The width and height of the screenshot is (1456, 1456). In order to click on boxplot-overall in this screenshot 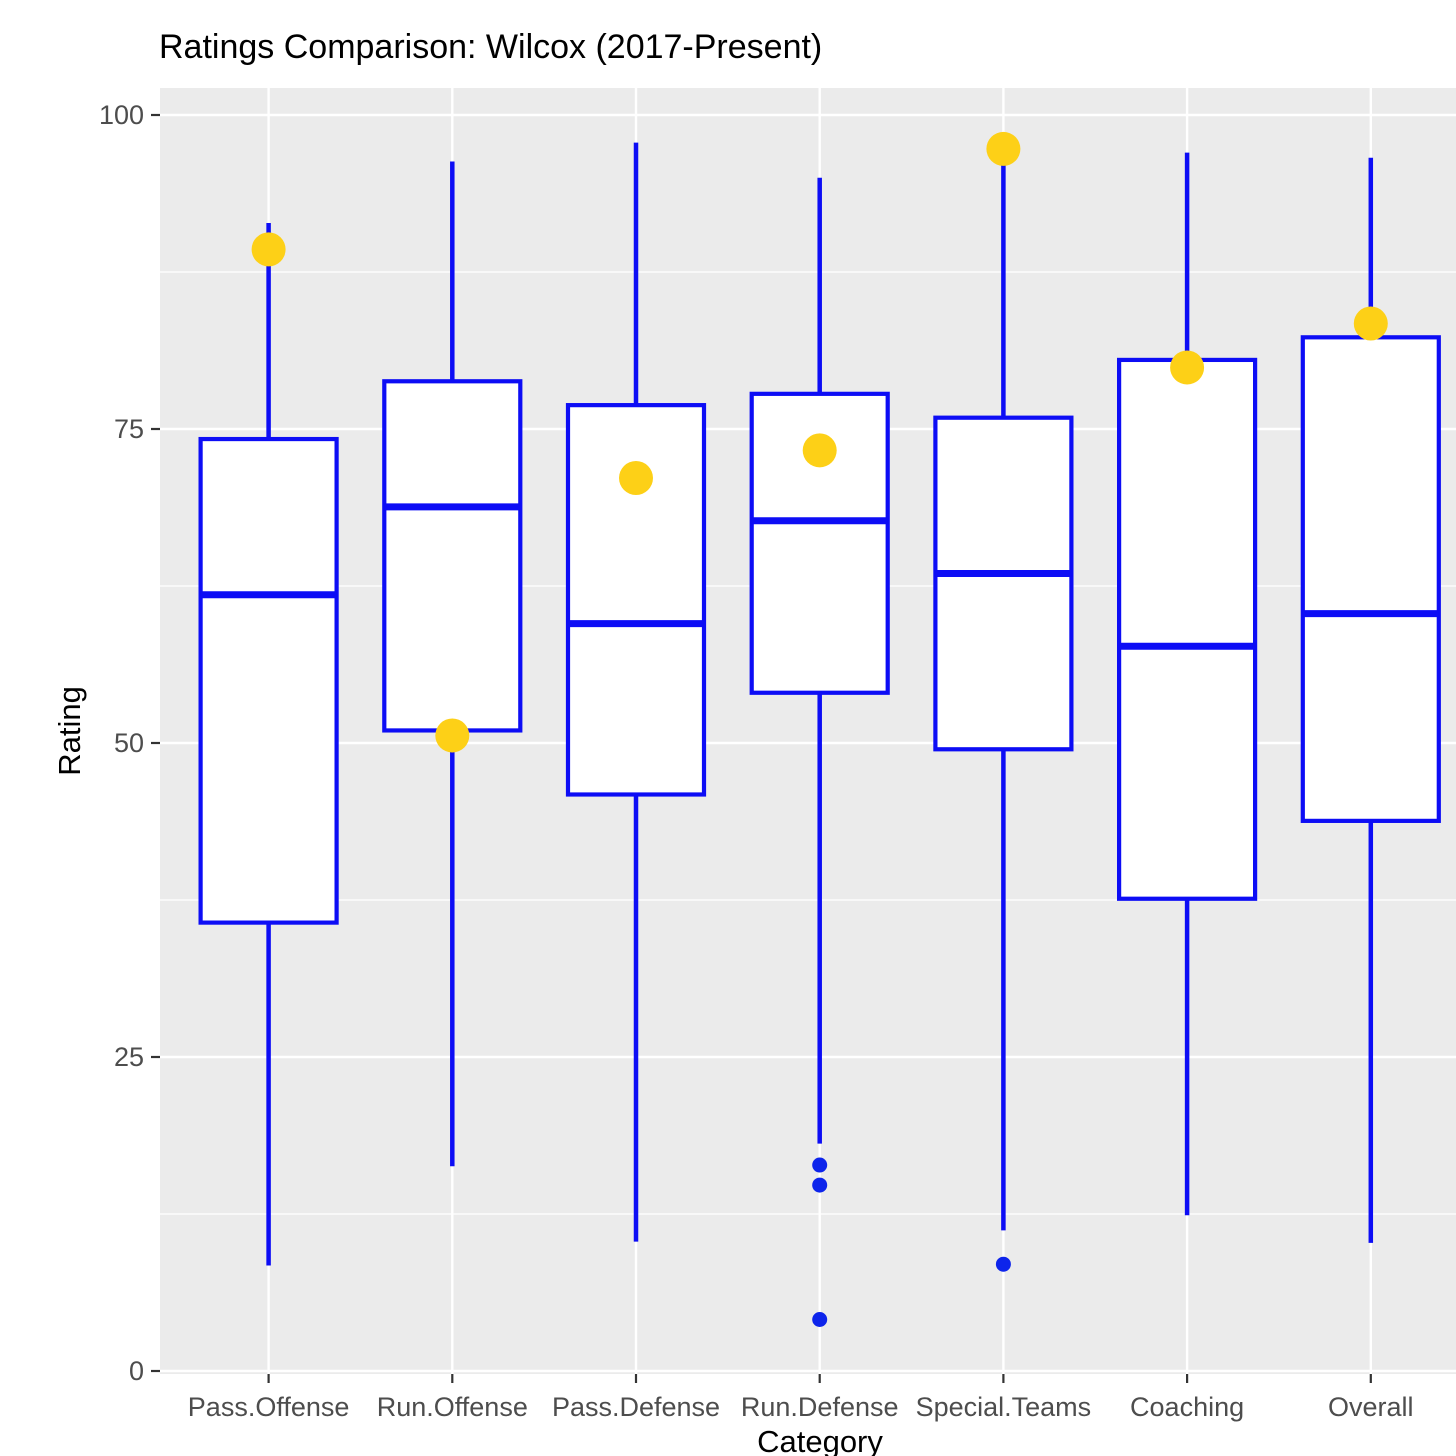, I will do `click(1370, 700)`.